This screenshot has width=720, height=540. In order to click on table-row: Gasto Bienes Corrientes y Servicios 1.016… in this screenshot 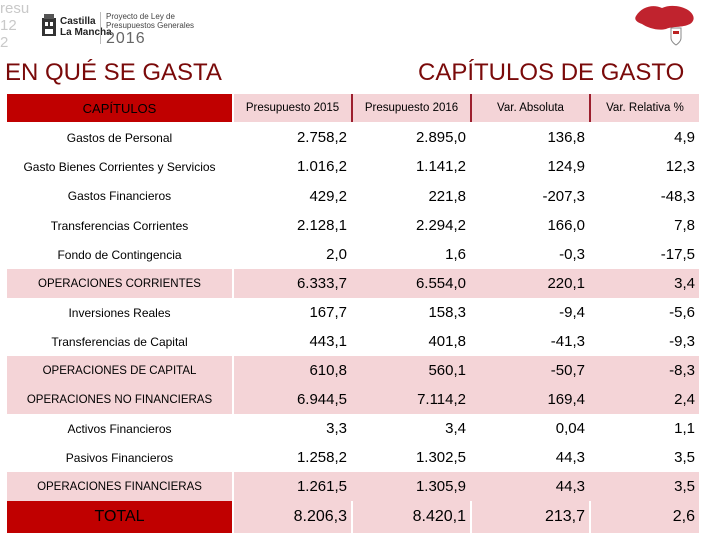, I will do `click(353, 166)`.